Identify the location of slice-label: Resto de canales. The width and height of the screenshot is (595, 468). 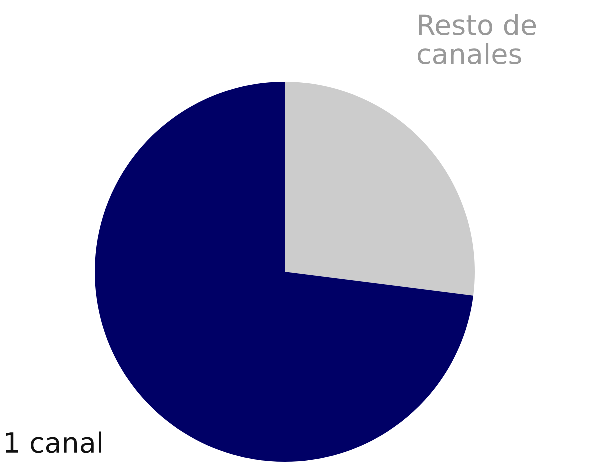
(477, 39).